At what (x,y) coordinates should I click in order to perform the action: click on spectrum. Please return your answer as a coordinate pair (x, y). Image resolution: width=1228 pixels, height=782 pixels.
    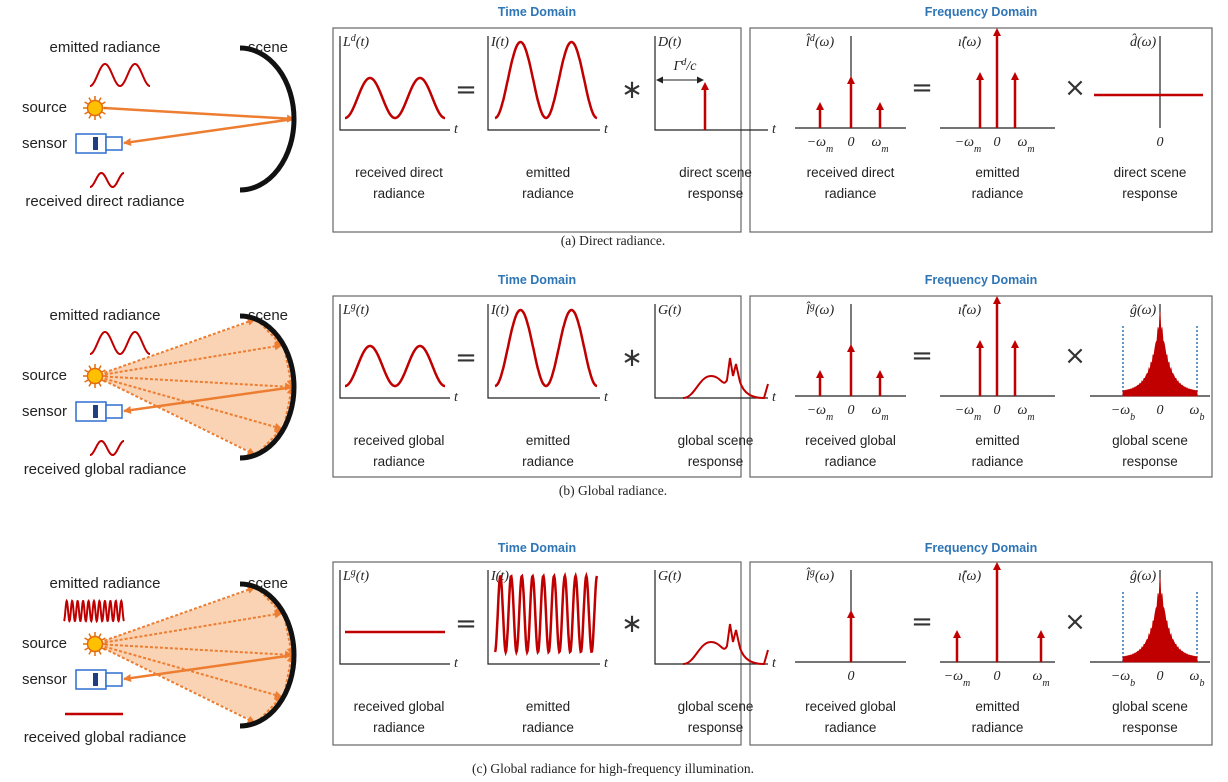
    Looking at the image, I should click on (1160, 620).